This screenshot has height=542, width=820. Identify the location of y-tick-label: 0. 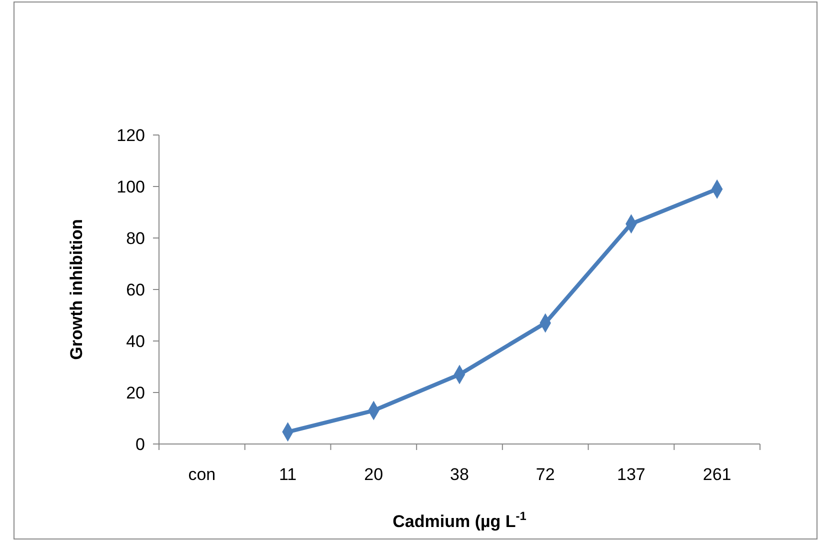
(140, 444).